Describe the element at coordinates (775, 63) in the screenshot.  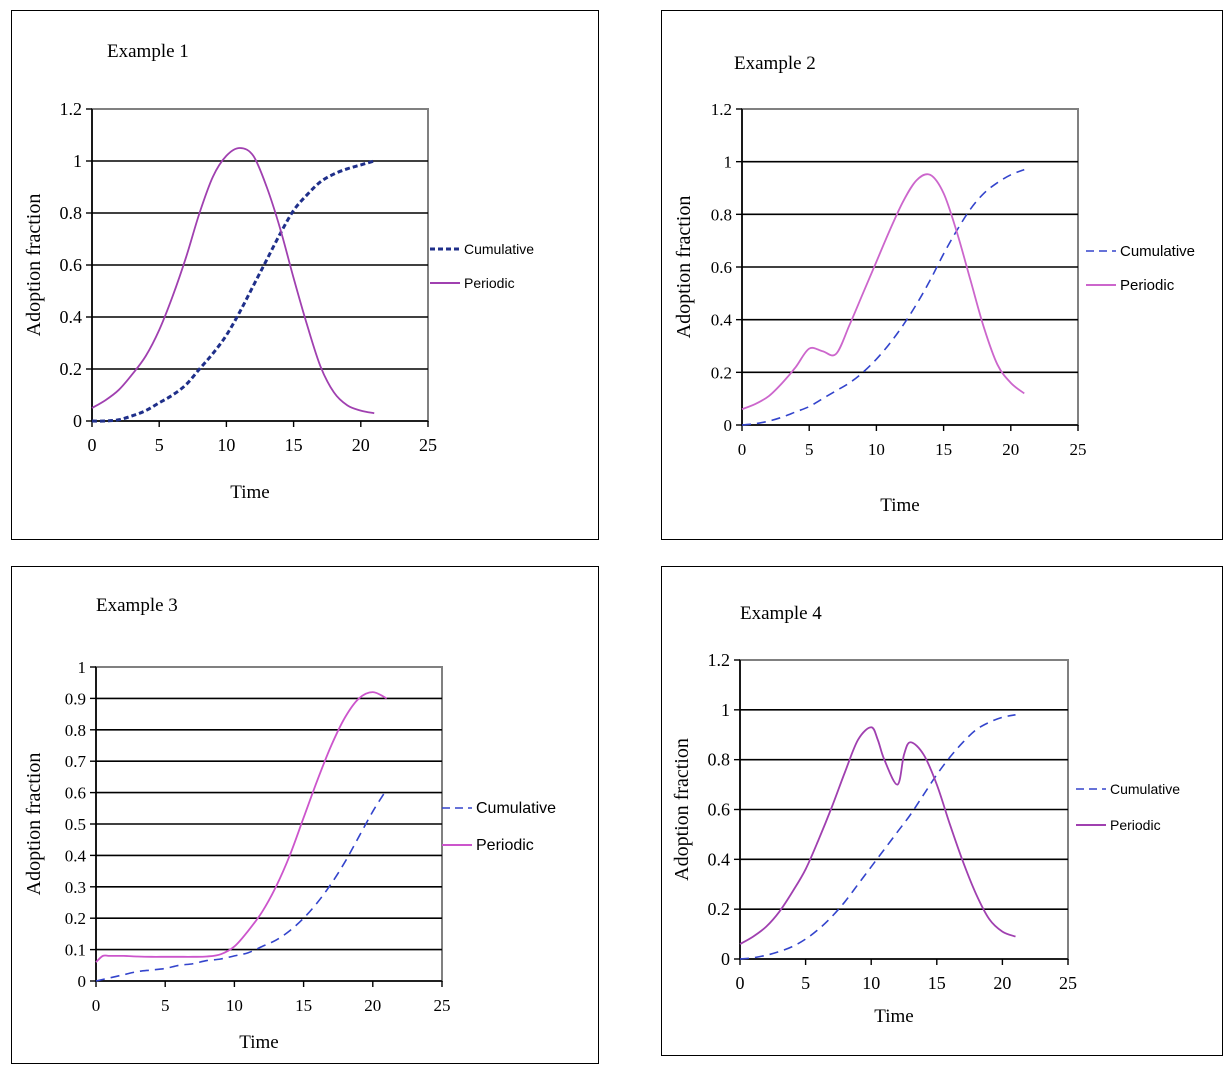
I see `chart-title: Example 2` at that location.